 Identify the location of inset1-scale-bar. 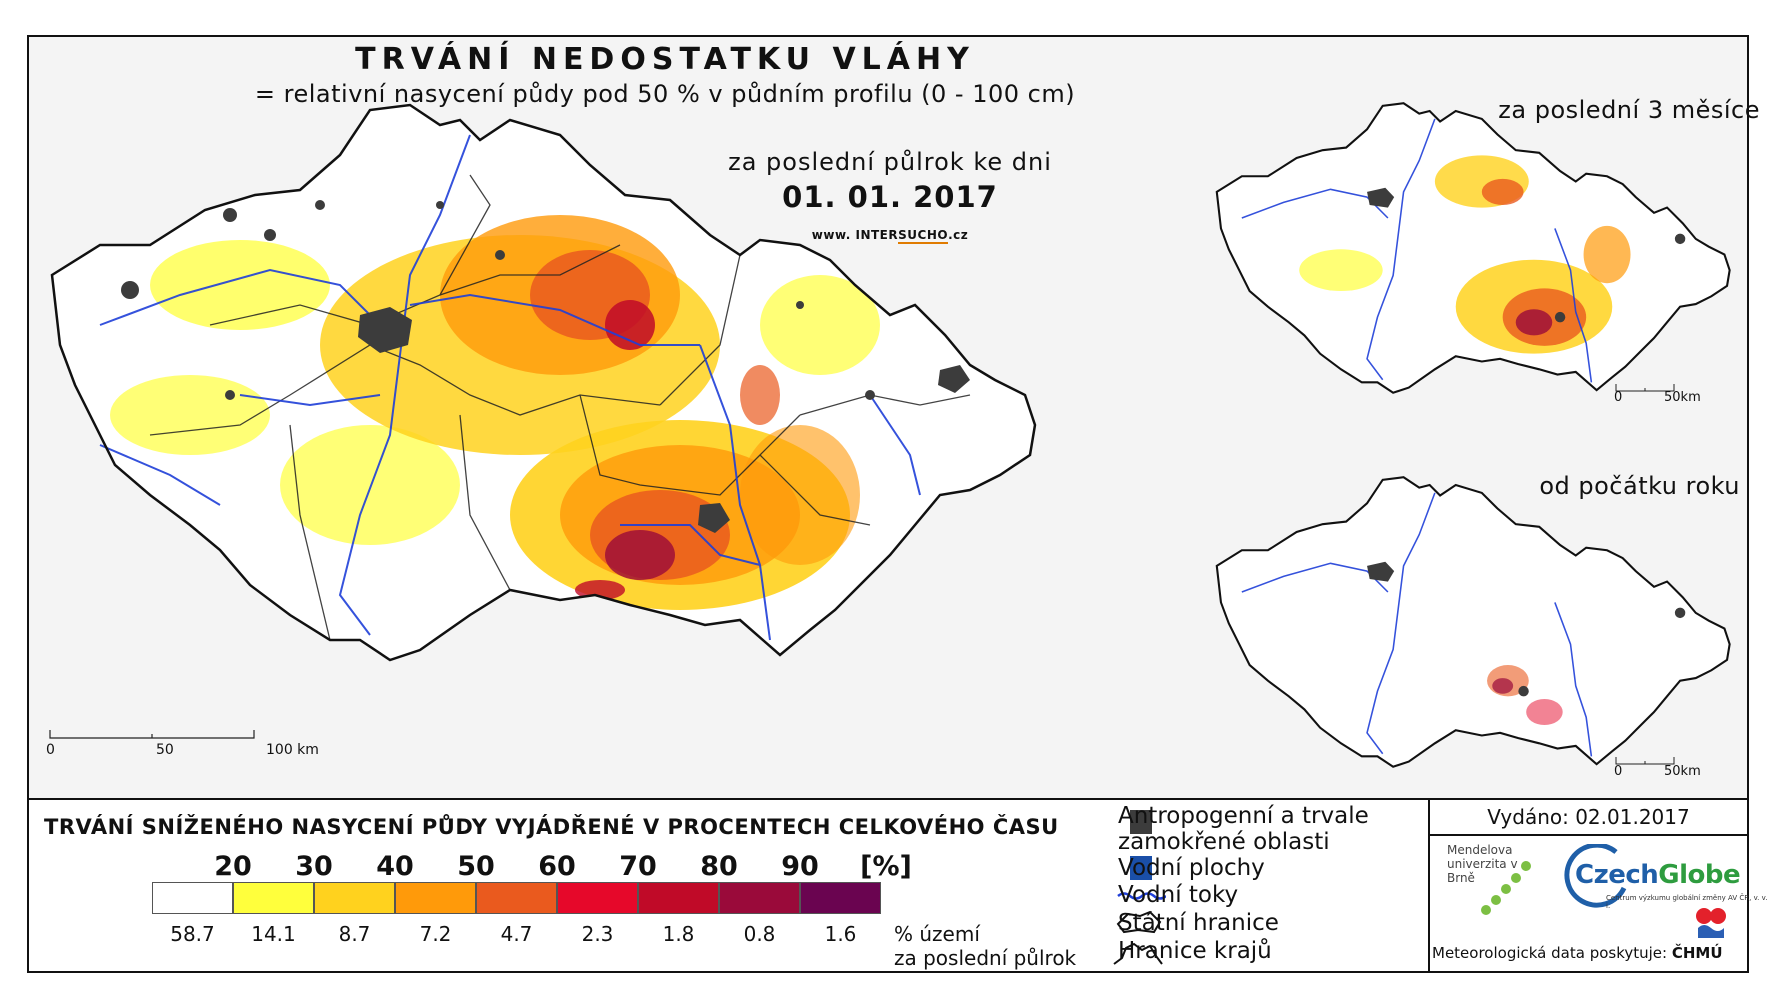
(1645, 388).